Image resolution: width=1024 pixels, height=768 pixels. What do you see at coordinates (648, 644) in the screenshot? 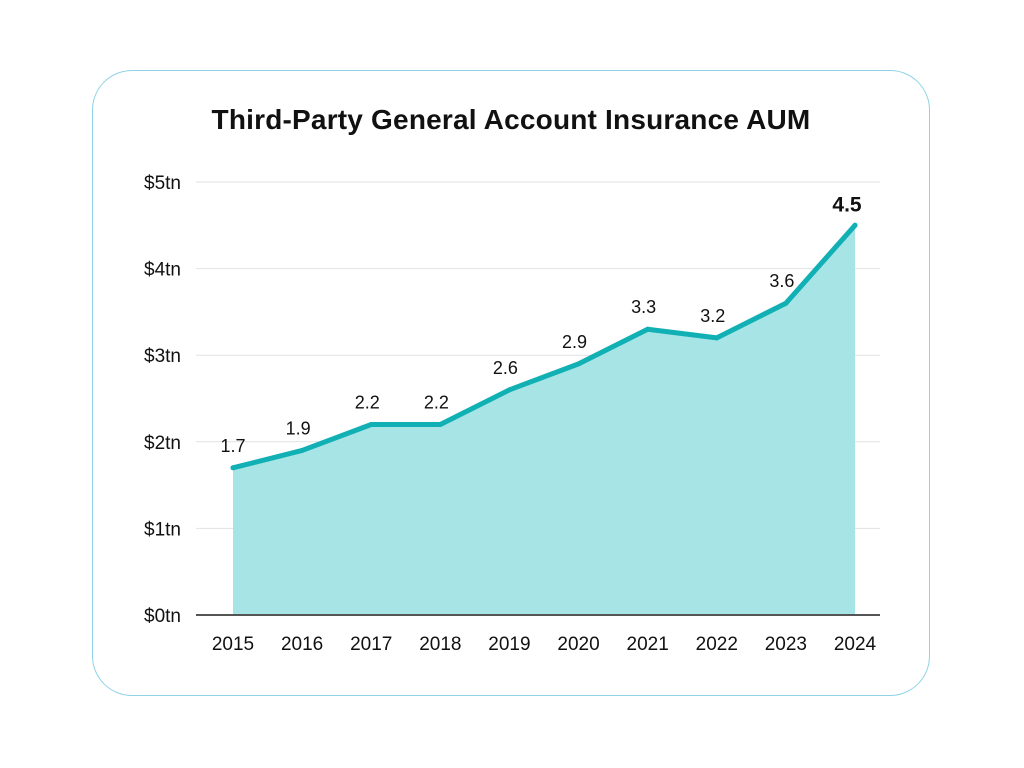
I see `x-tick-label: 2021` at bounding box center [648, 644].